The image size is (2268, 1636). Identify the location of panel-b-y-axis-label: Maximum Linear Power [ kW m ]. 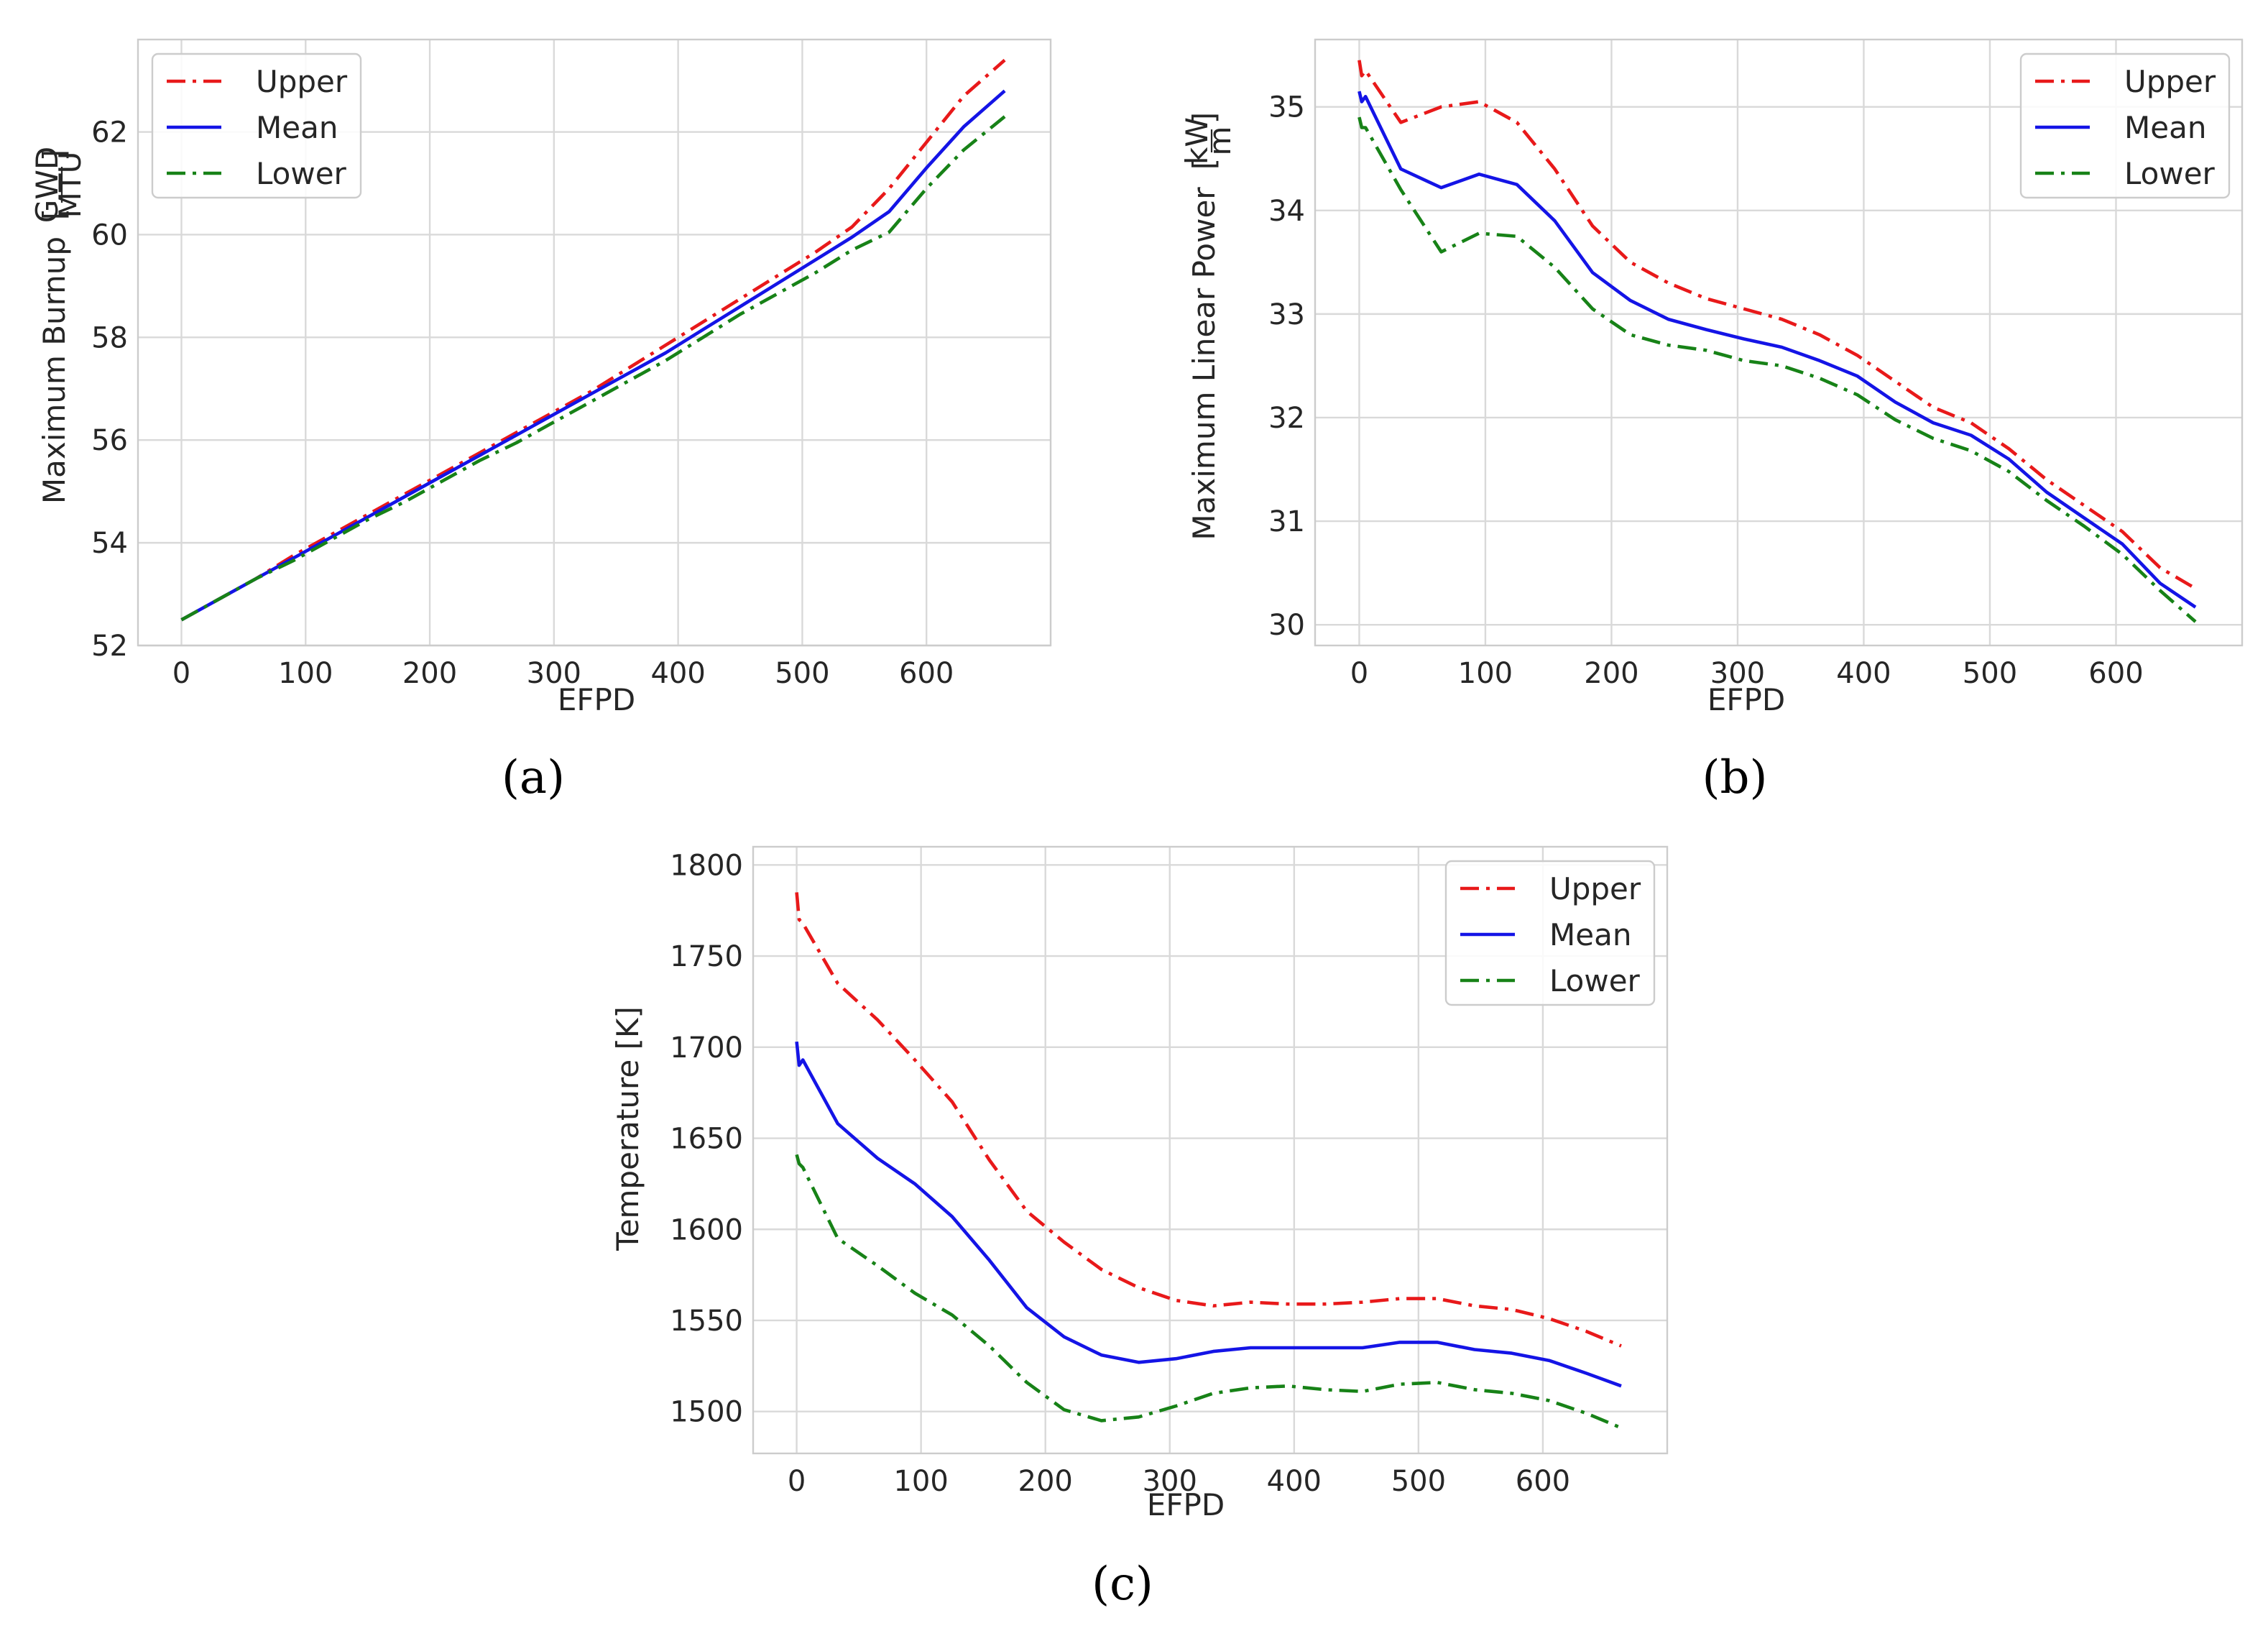
(1208, 326).